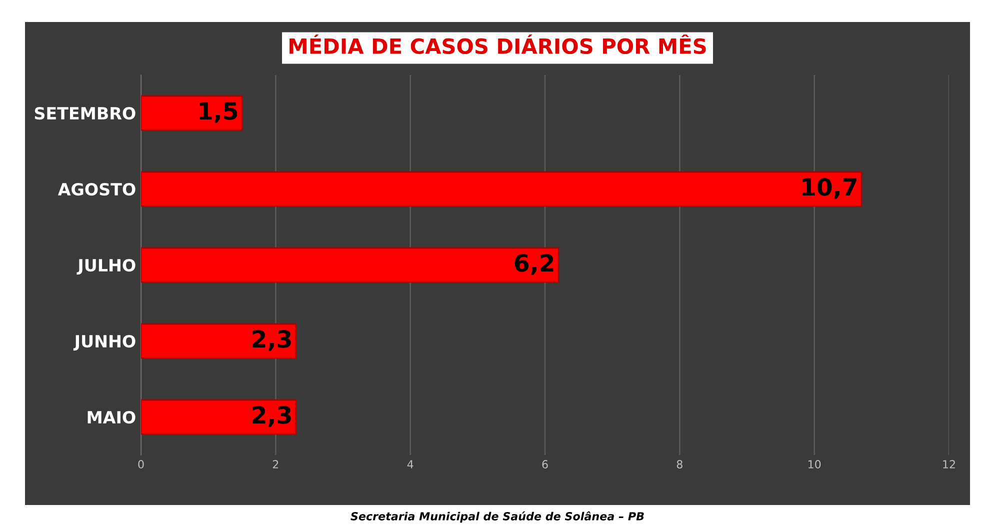 The height and width of the screenshot is (529, 995). I want to click on data-label: 6,2, so click(534, 264).